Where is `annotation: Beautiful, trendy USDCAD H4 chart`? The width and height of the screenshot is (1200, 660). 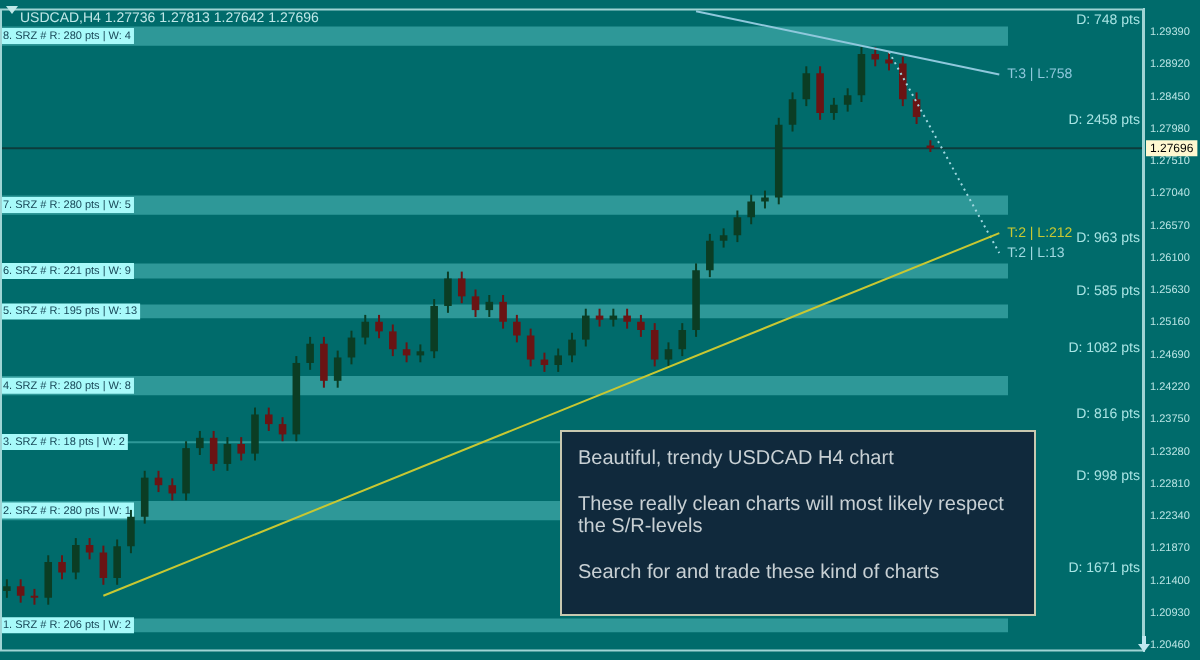
annotation: Beautiful, trendy USDCAD H4 chart is located at coordinates (737, 459).